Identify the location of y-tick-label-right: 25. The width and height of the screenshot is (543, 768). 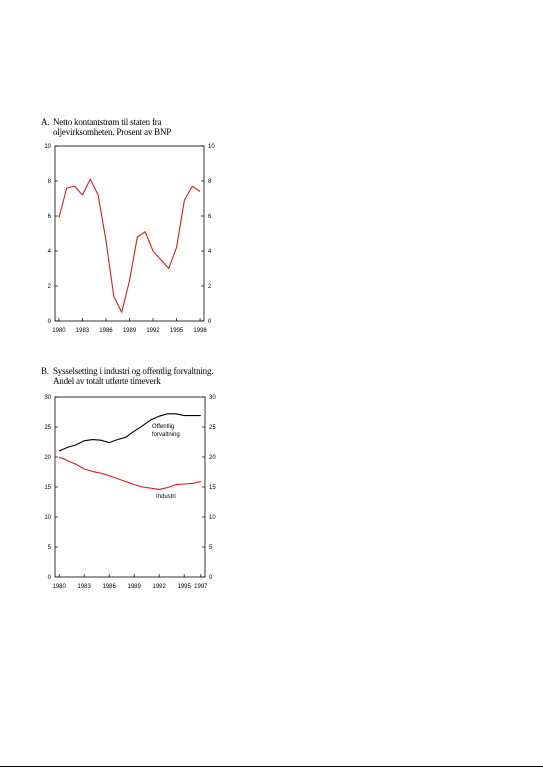
(212, 428).